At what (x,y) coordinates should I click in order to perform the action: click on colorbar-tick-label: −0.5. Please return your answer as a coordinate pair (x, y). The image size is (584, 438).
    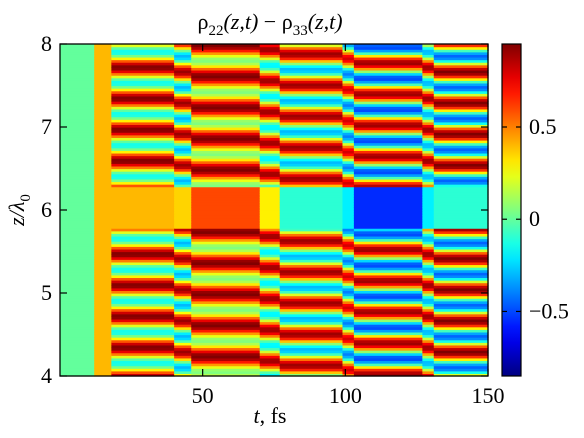
    Looking at the image, I should click on (549, 310).